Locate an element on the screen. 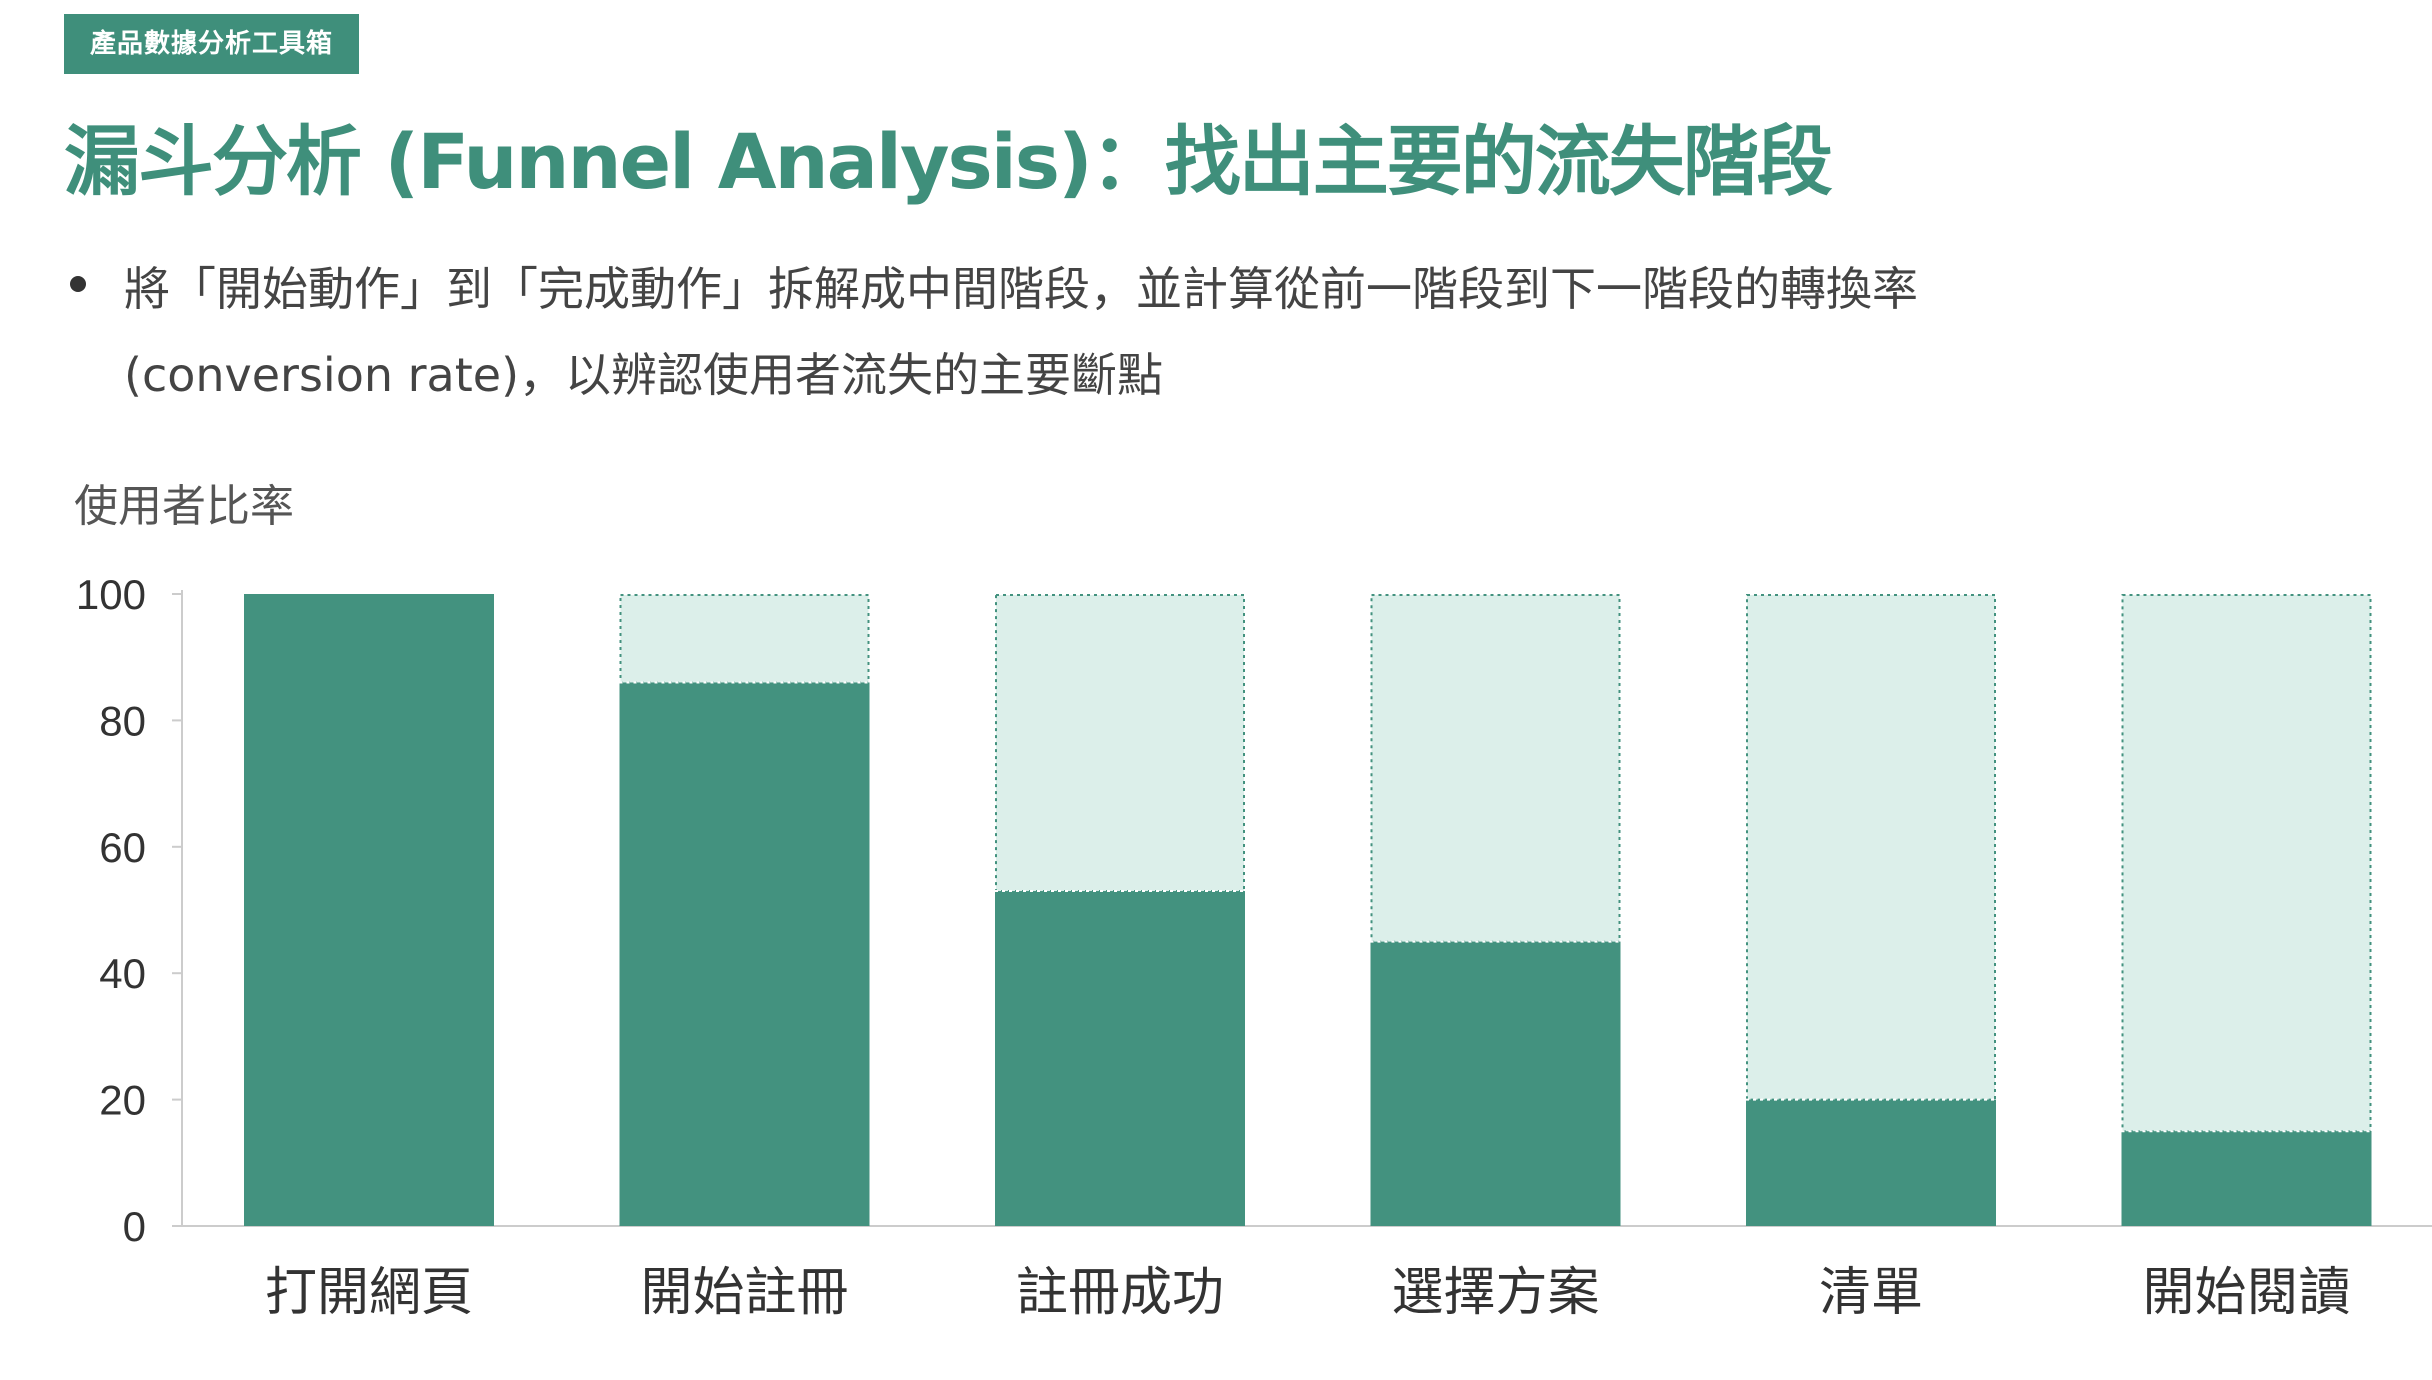 The image size is (2432, 1380). y-axis-title: 使用者比率 is located at coordinates (184, 506).